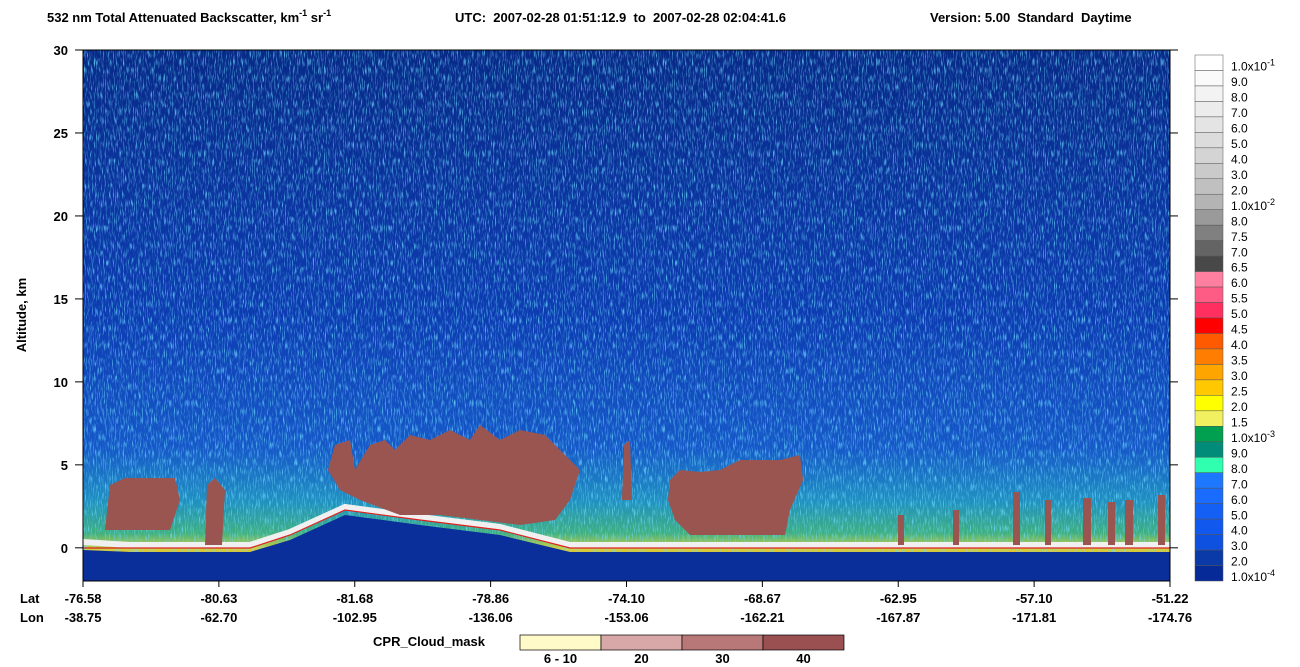  What do you see at coordinates (626, 617) in the screenshot?
I see `x-tick-label: -153.06` at bounding box center [626, 617].